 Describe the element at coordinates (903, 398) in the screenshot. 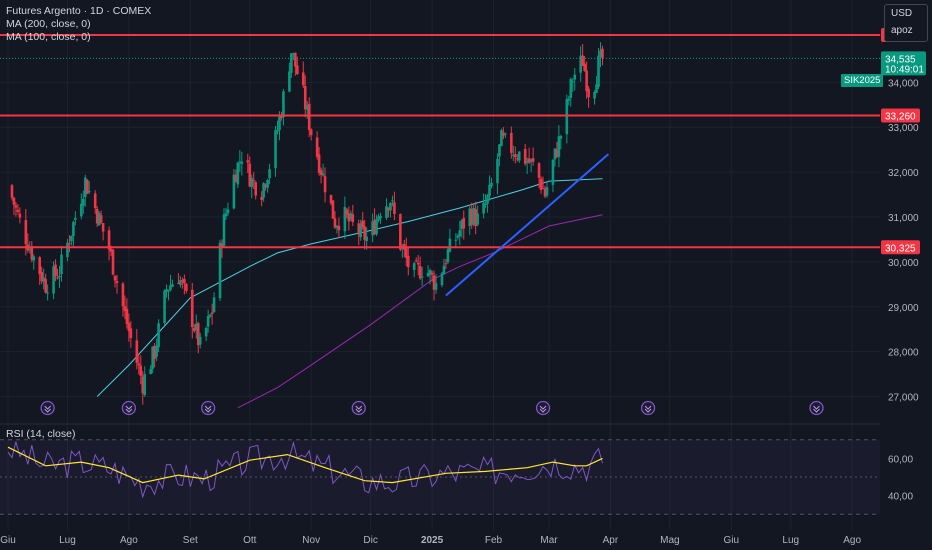

I see `price-tick-label: 27,000` at that location.